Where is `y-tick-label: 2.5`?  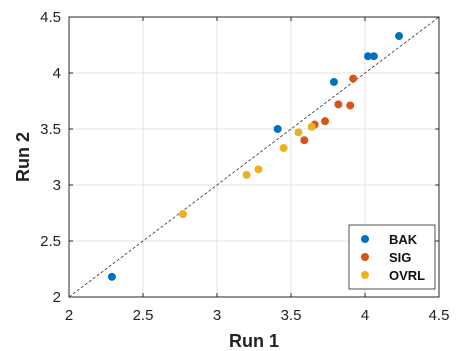
y-tick-label: 2.5 is located at coordinates (50, 241).